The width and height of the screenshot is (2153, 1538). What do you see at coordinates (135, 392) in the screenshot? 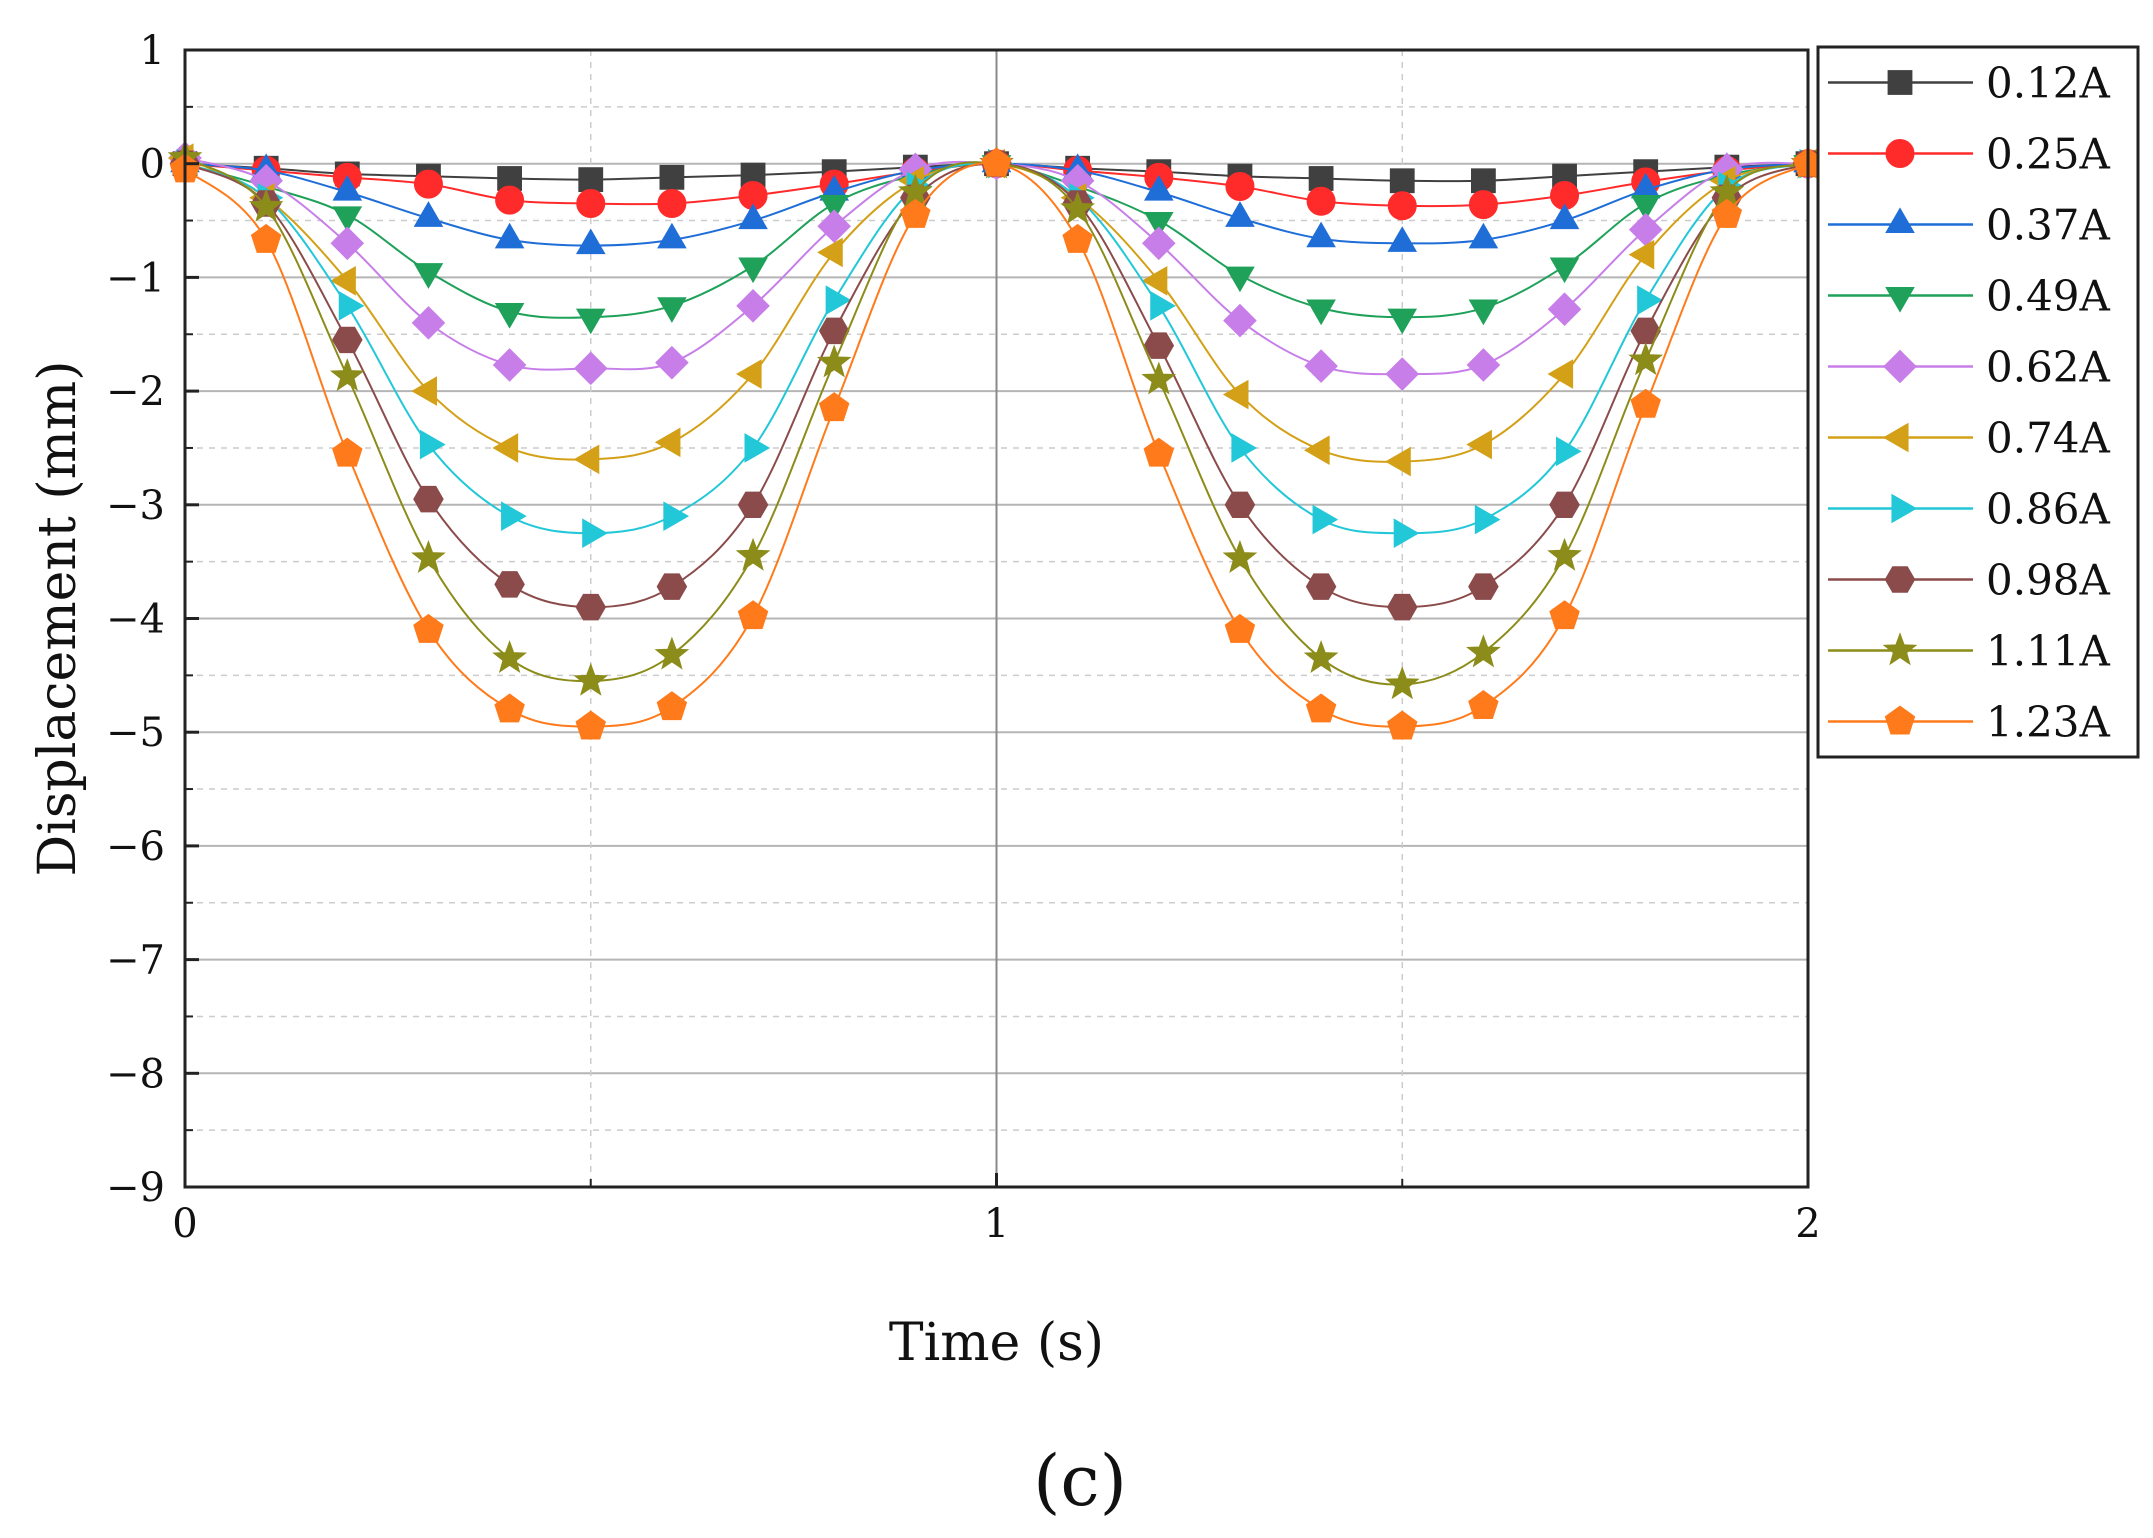
I see `y-tick-label: −2` at bounding box center [135, 392].